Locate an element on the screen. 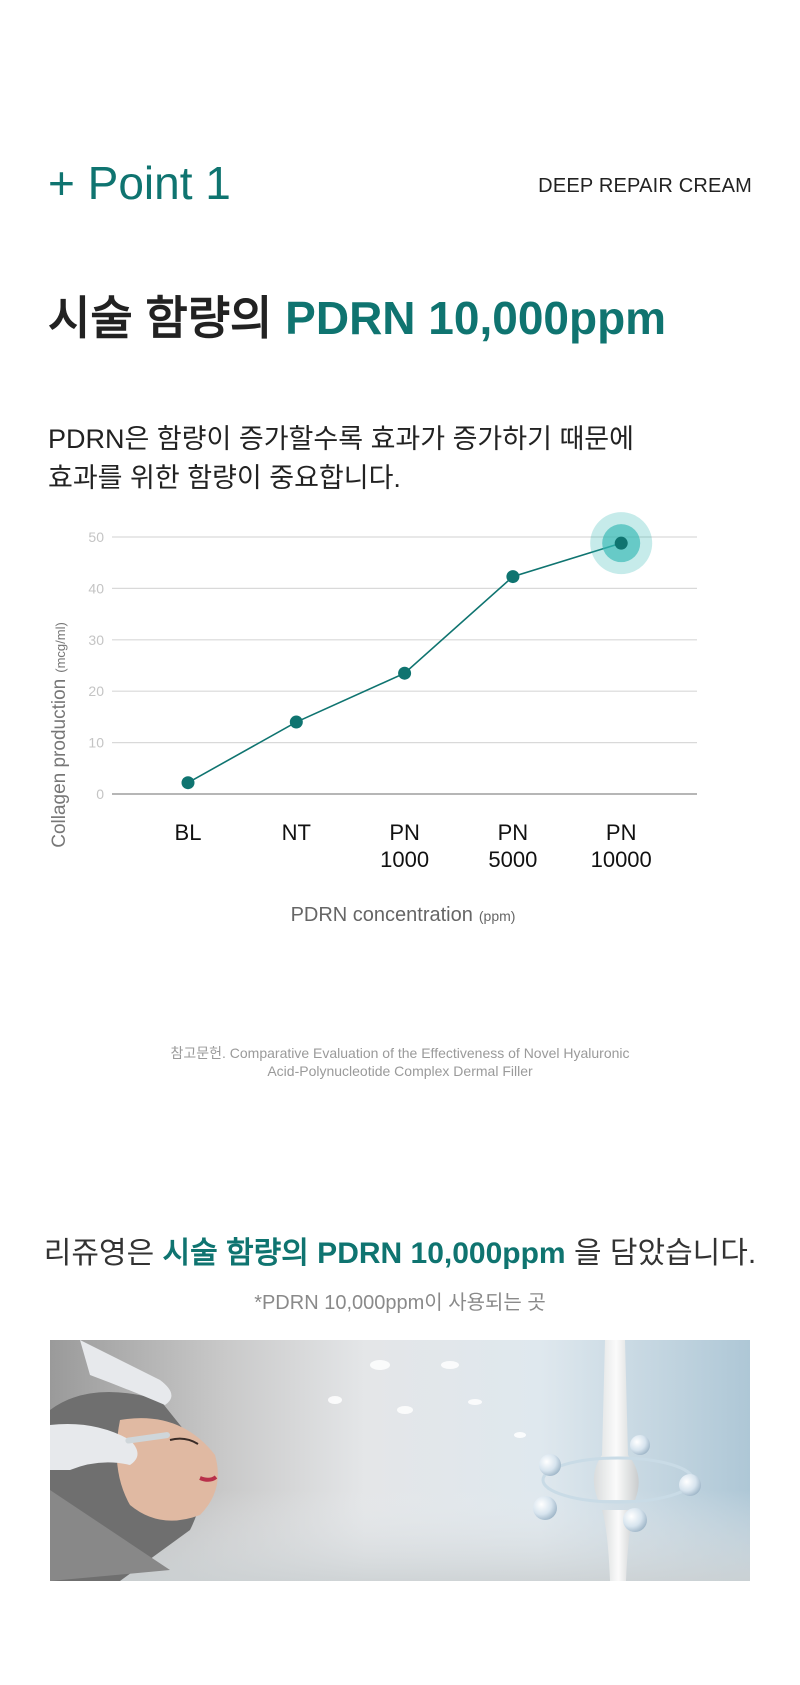 Image resolution: width=800 pixels, height=1685 pixels. series-line is located at coordinates (404, 663).